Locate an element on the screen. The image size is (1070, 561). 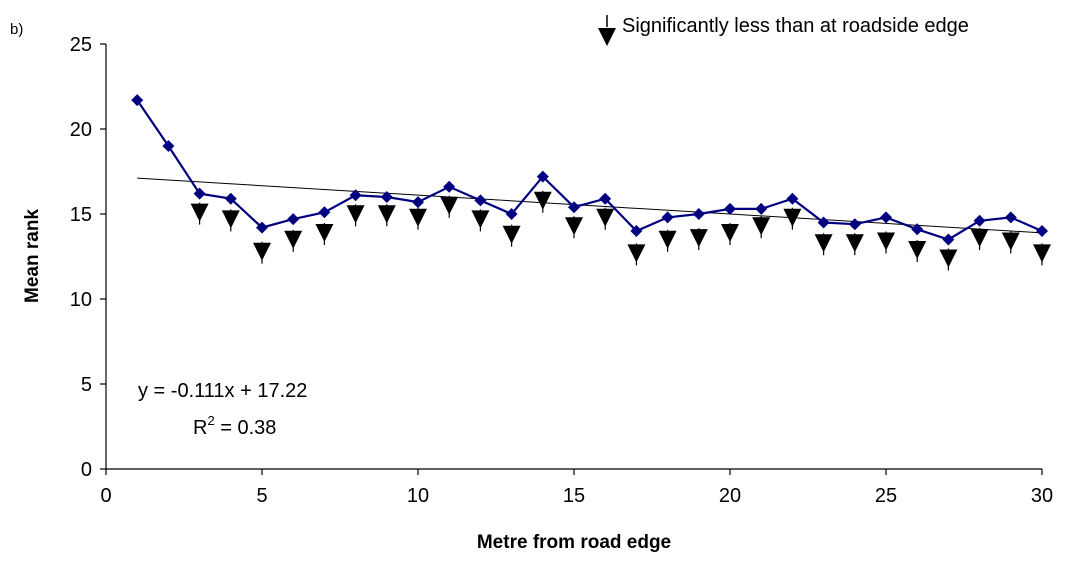
x-tick-label: 25 is located at coordinates (886, 496).